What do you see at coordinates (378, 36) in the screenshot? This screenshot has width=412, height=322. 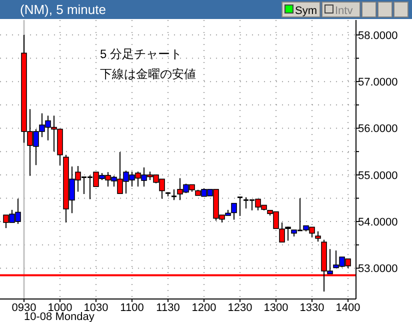 I see `y-tick-label: 58.0000` at bounding box center [378, 36].